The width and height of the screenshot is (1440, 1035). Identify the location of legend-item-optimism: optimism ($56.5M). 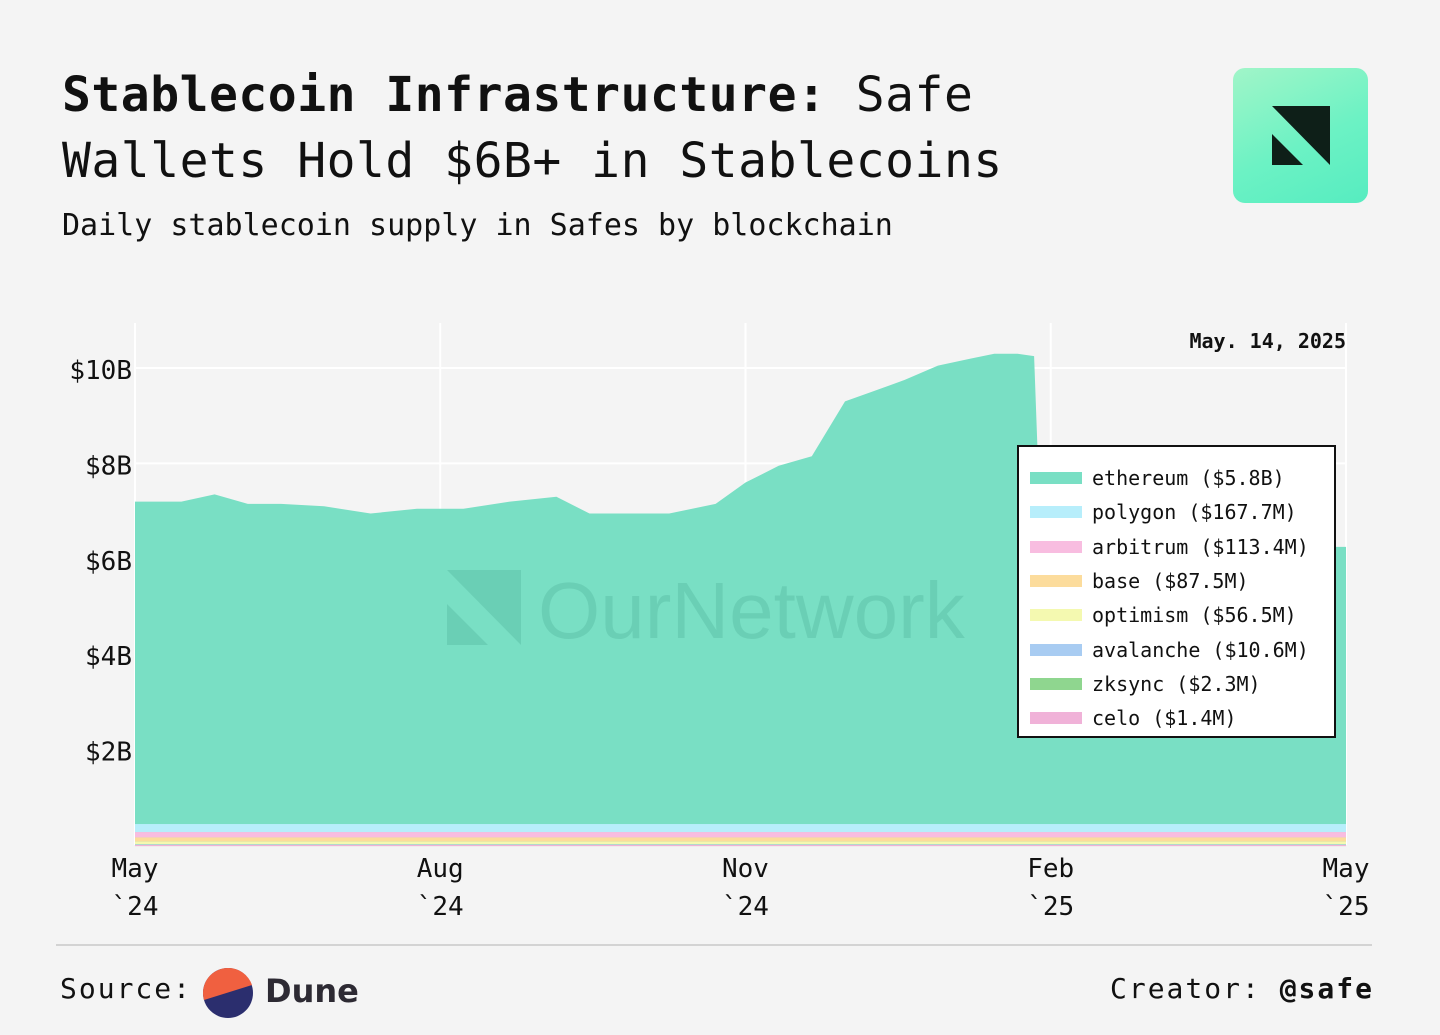
(1176, 615).